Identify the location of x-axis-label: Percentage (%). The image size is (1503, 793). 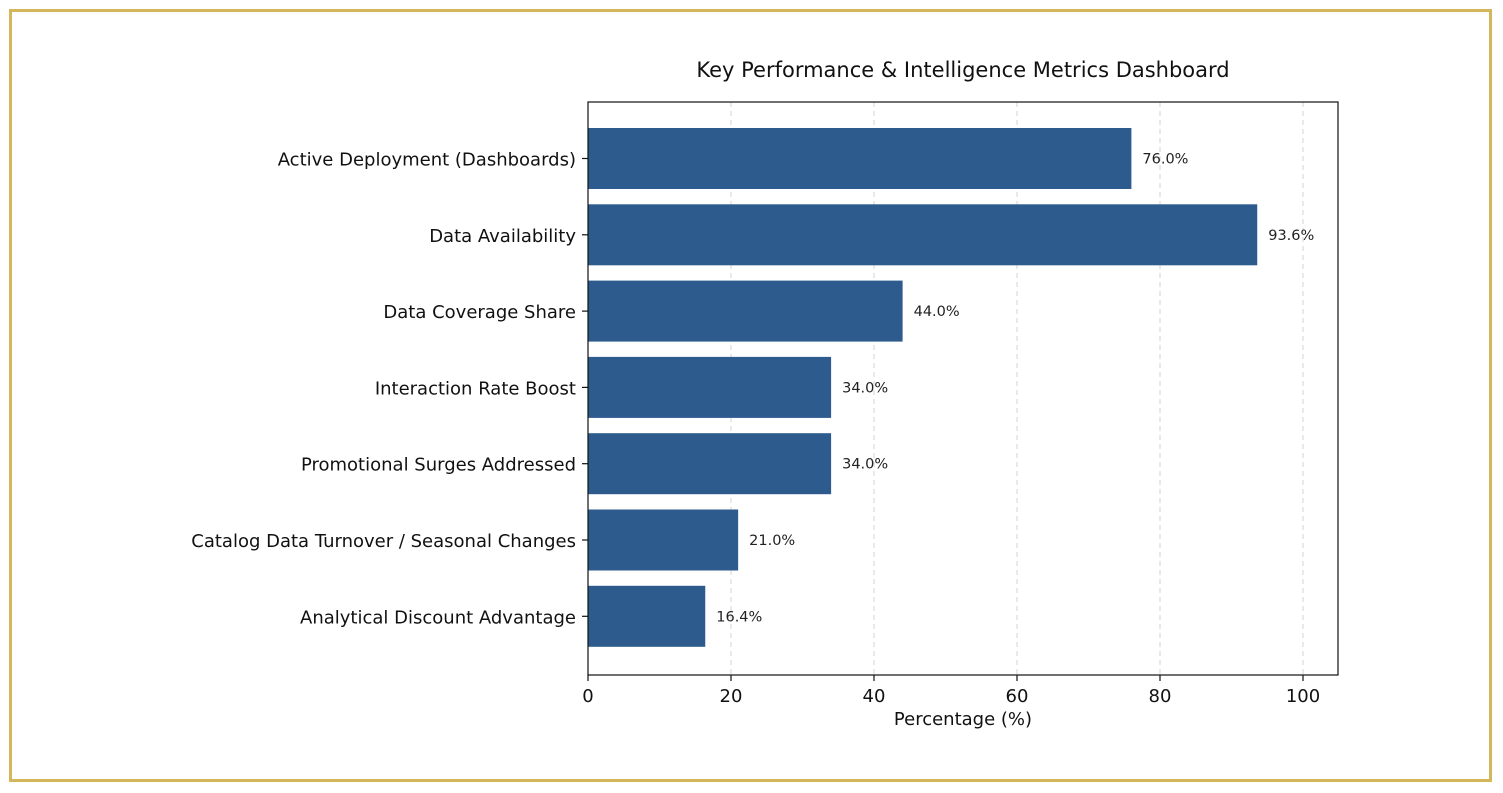
(963, 719).